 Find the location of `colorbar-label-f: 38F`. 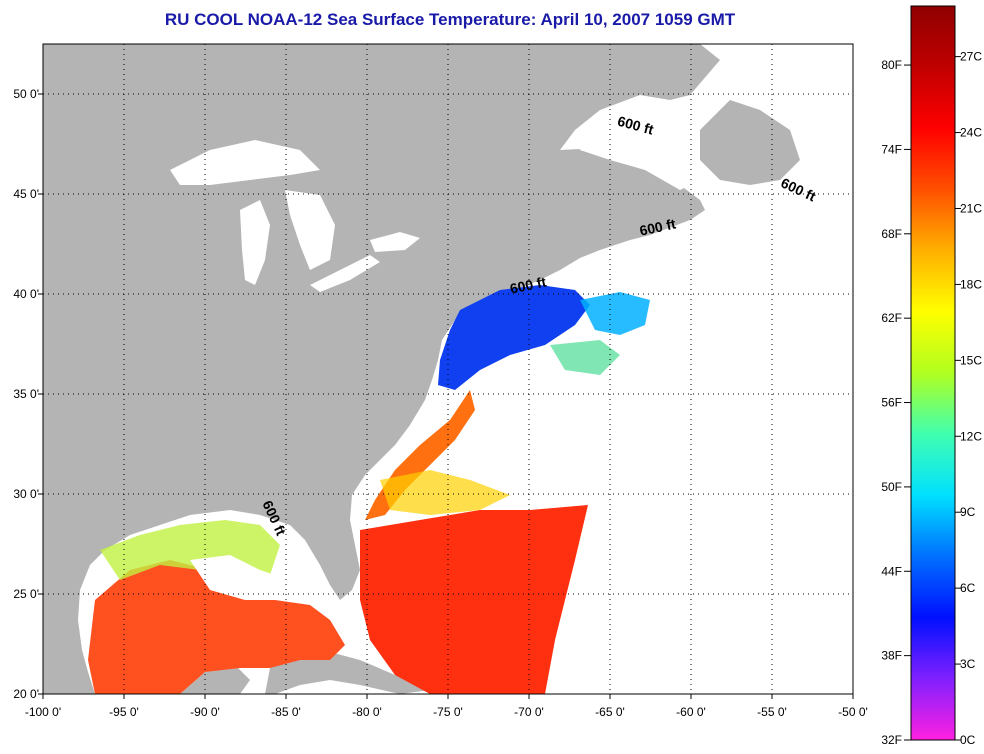

colorbar-label-f: 38F is located at coordinates (891, 656).